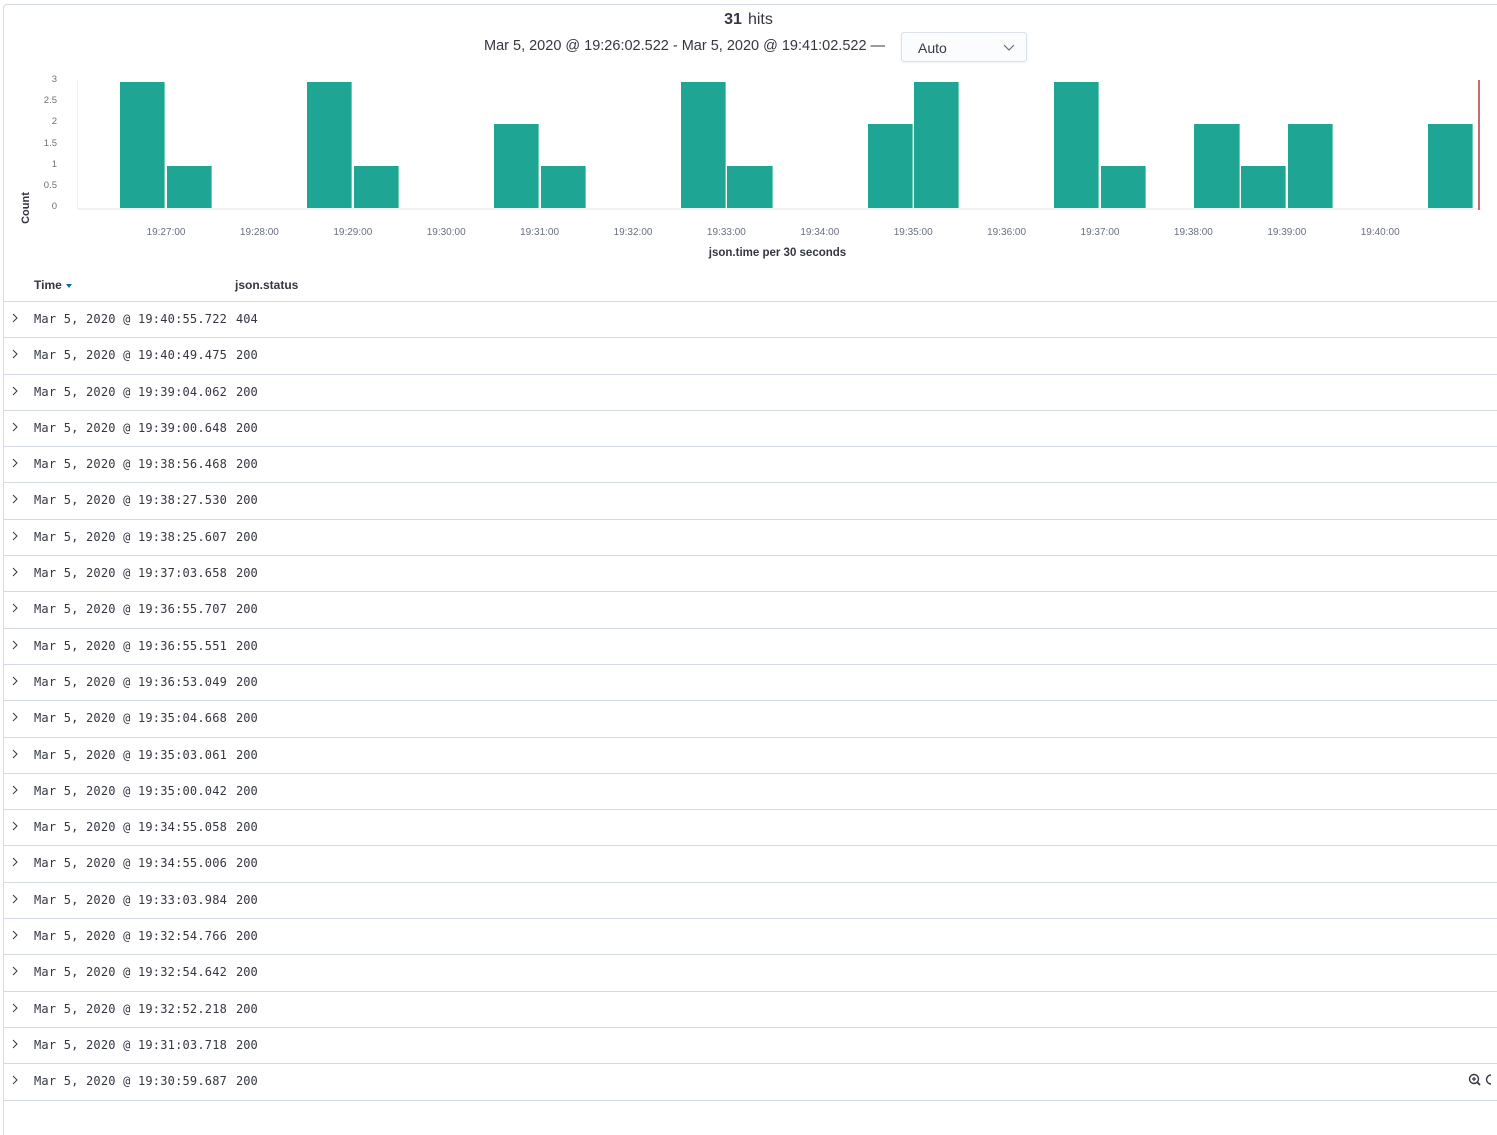 Image resolution: width=1497 pixels, height=1135 pixels. What do you see at coordinates (131, 500) in the screenshot?
I see `time-cell: Mar 5, 2020 @ 19:38:27.530` at bounding box center [131, 500].